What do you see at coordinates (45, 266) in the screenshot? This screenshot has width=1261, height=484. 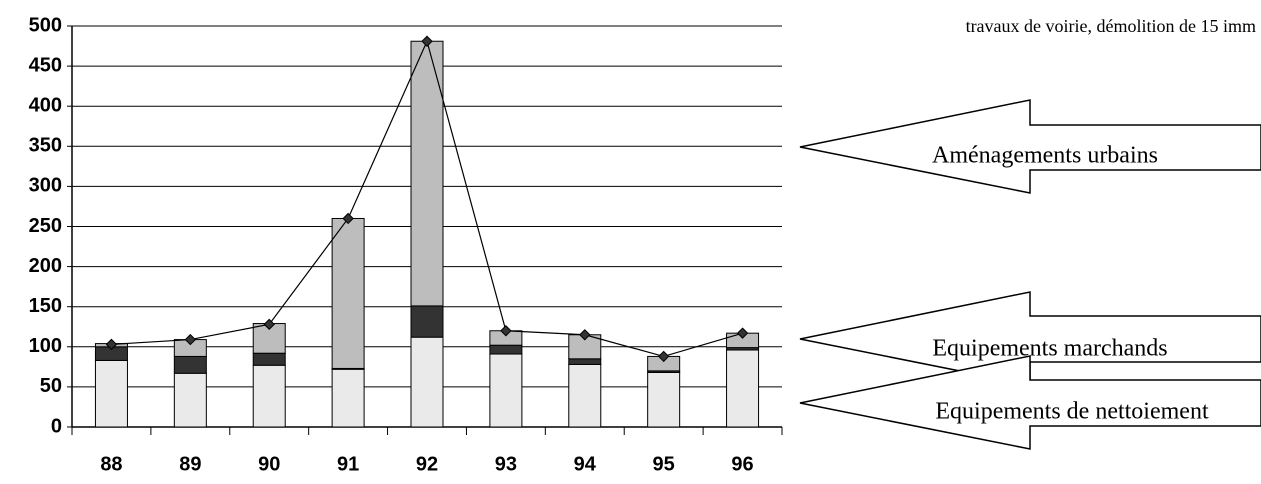 I see `y-tick-label: 200` at bounding box center [45, 266].